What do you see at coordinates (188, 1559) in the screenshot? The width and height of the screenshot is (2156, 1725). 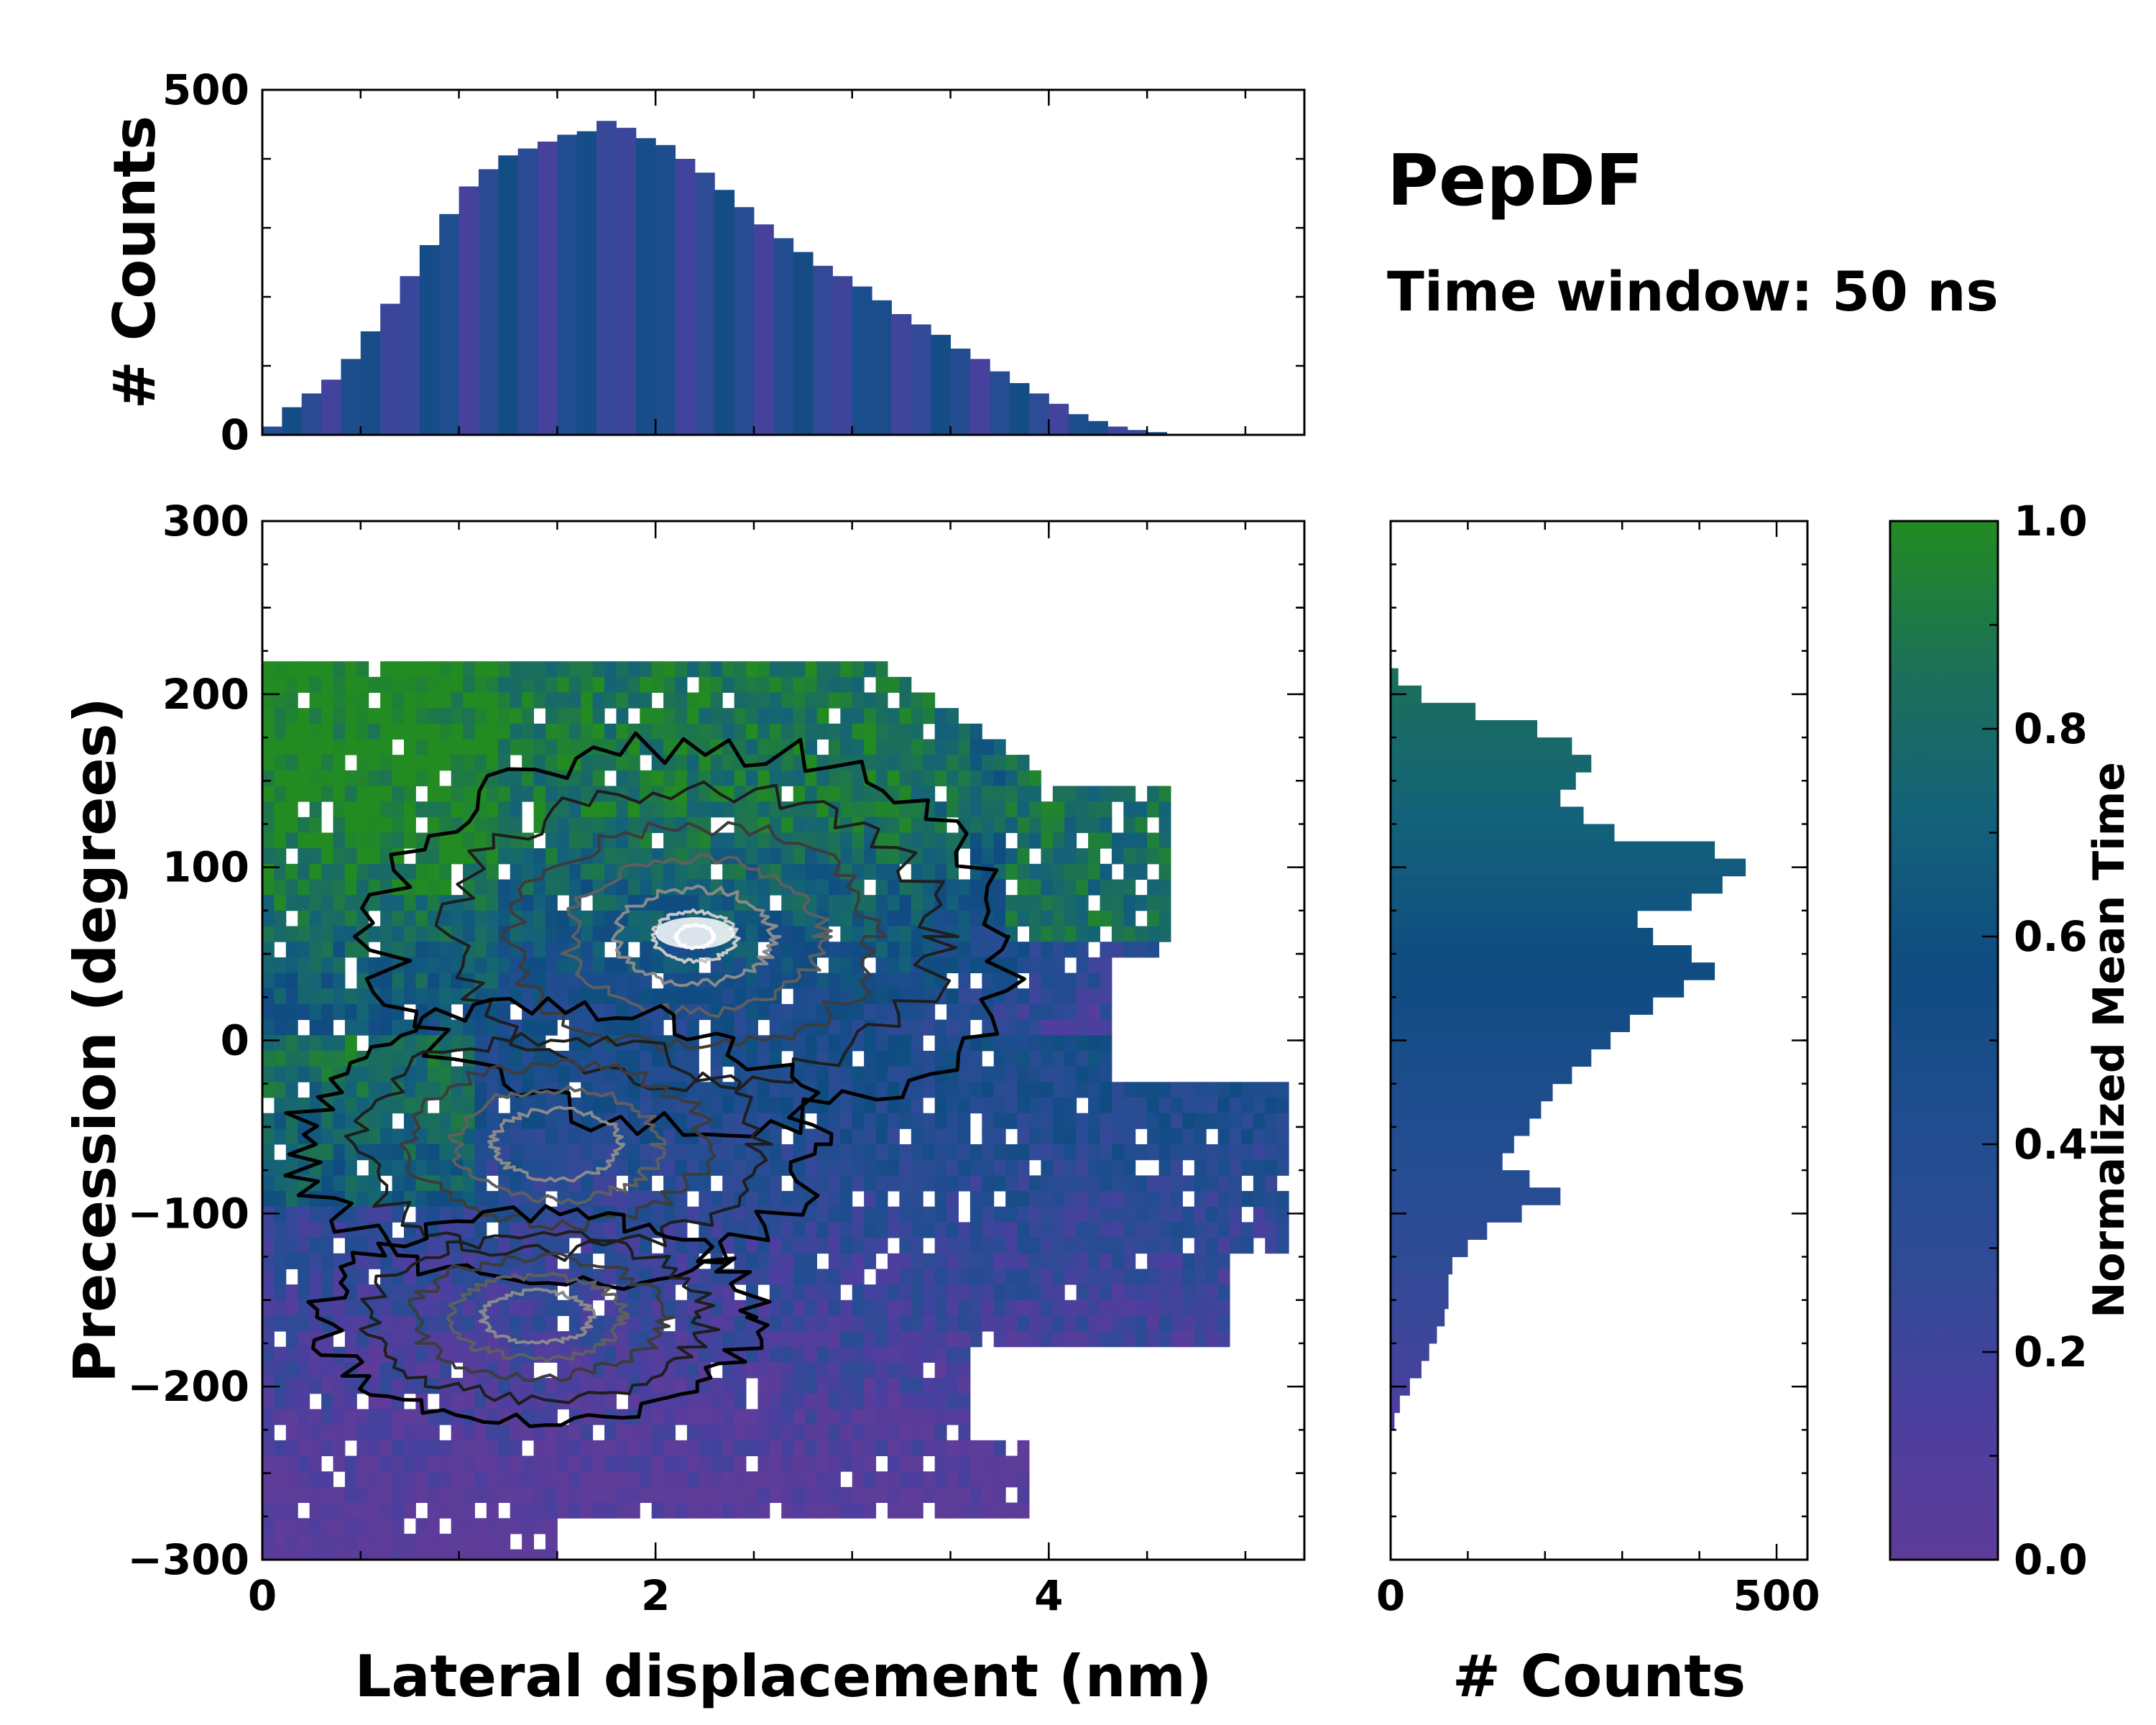 I see `tick-label: −300` at bounding box center [188, 1559].